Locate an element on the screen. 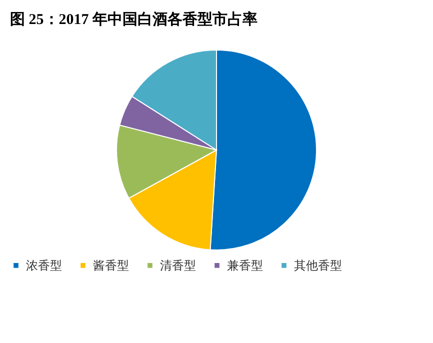  legend-label: 清香型 is located at coordinates (178, 265).